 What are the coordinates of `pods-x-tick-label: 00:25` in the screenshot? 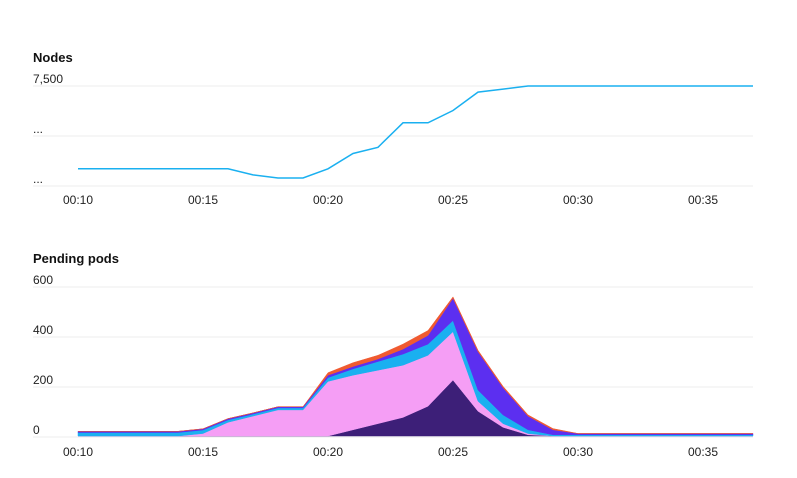 It's located at (453, 452).